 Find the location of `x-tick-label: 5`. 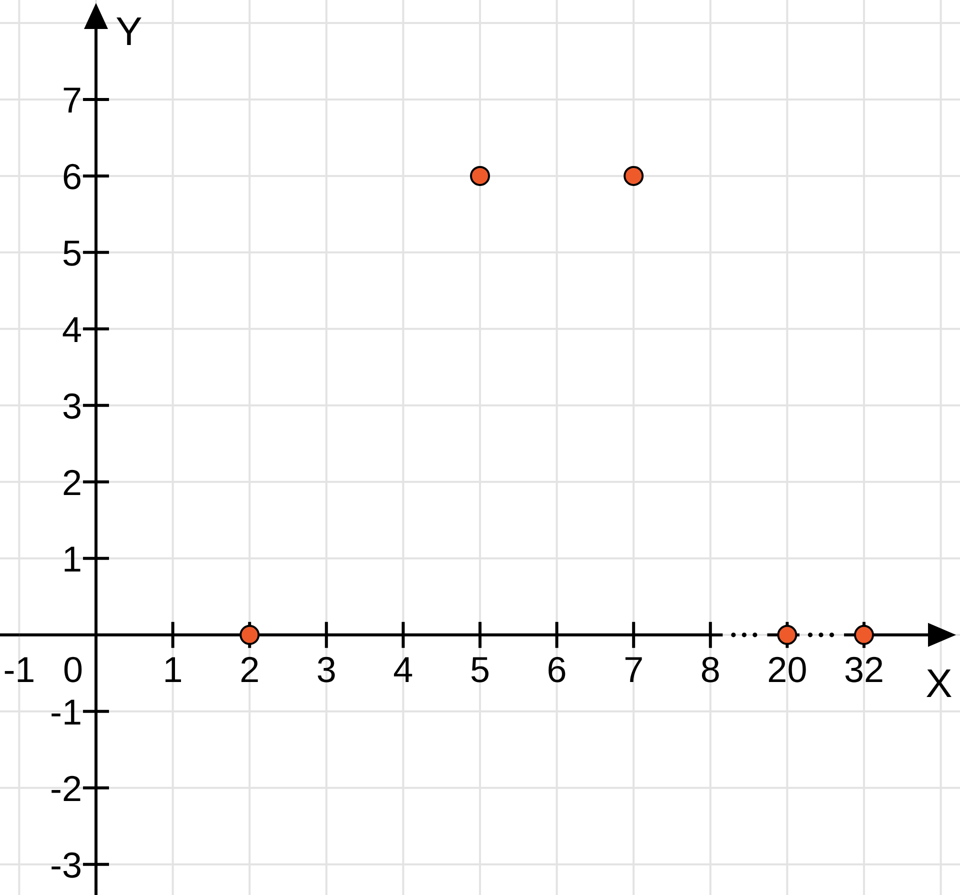

x-tick-label: 5 is located at coordinates (480, 669).